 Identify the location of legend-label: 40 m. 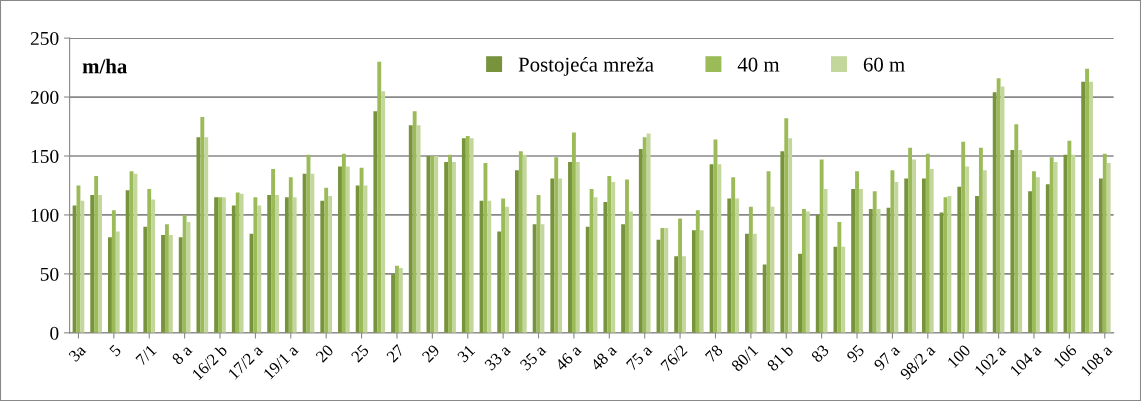
(758, 64).